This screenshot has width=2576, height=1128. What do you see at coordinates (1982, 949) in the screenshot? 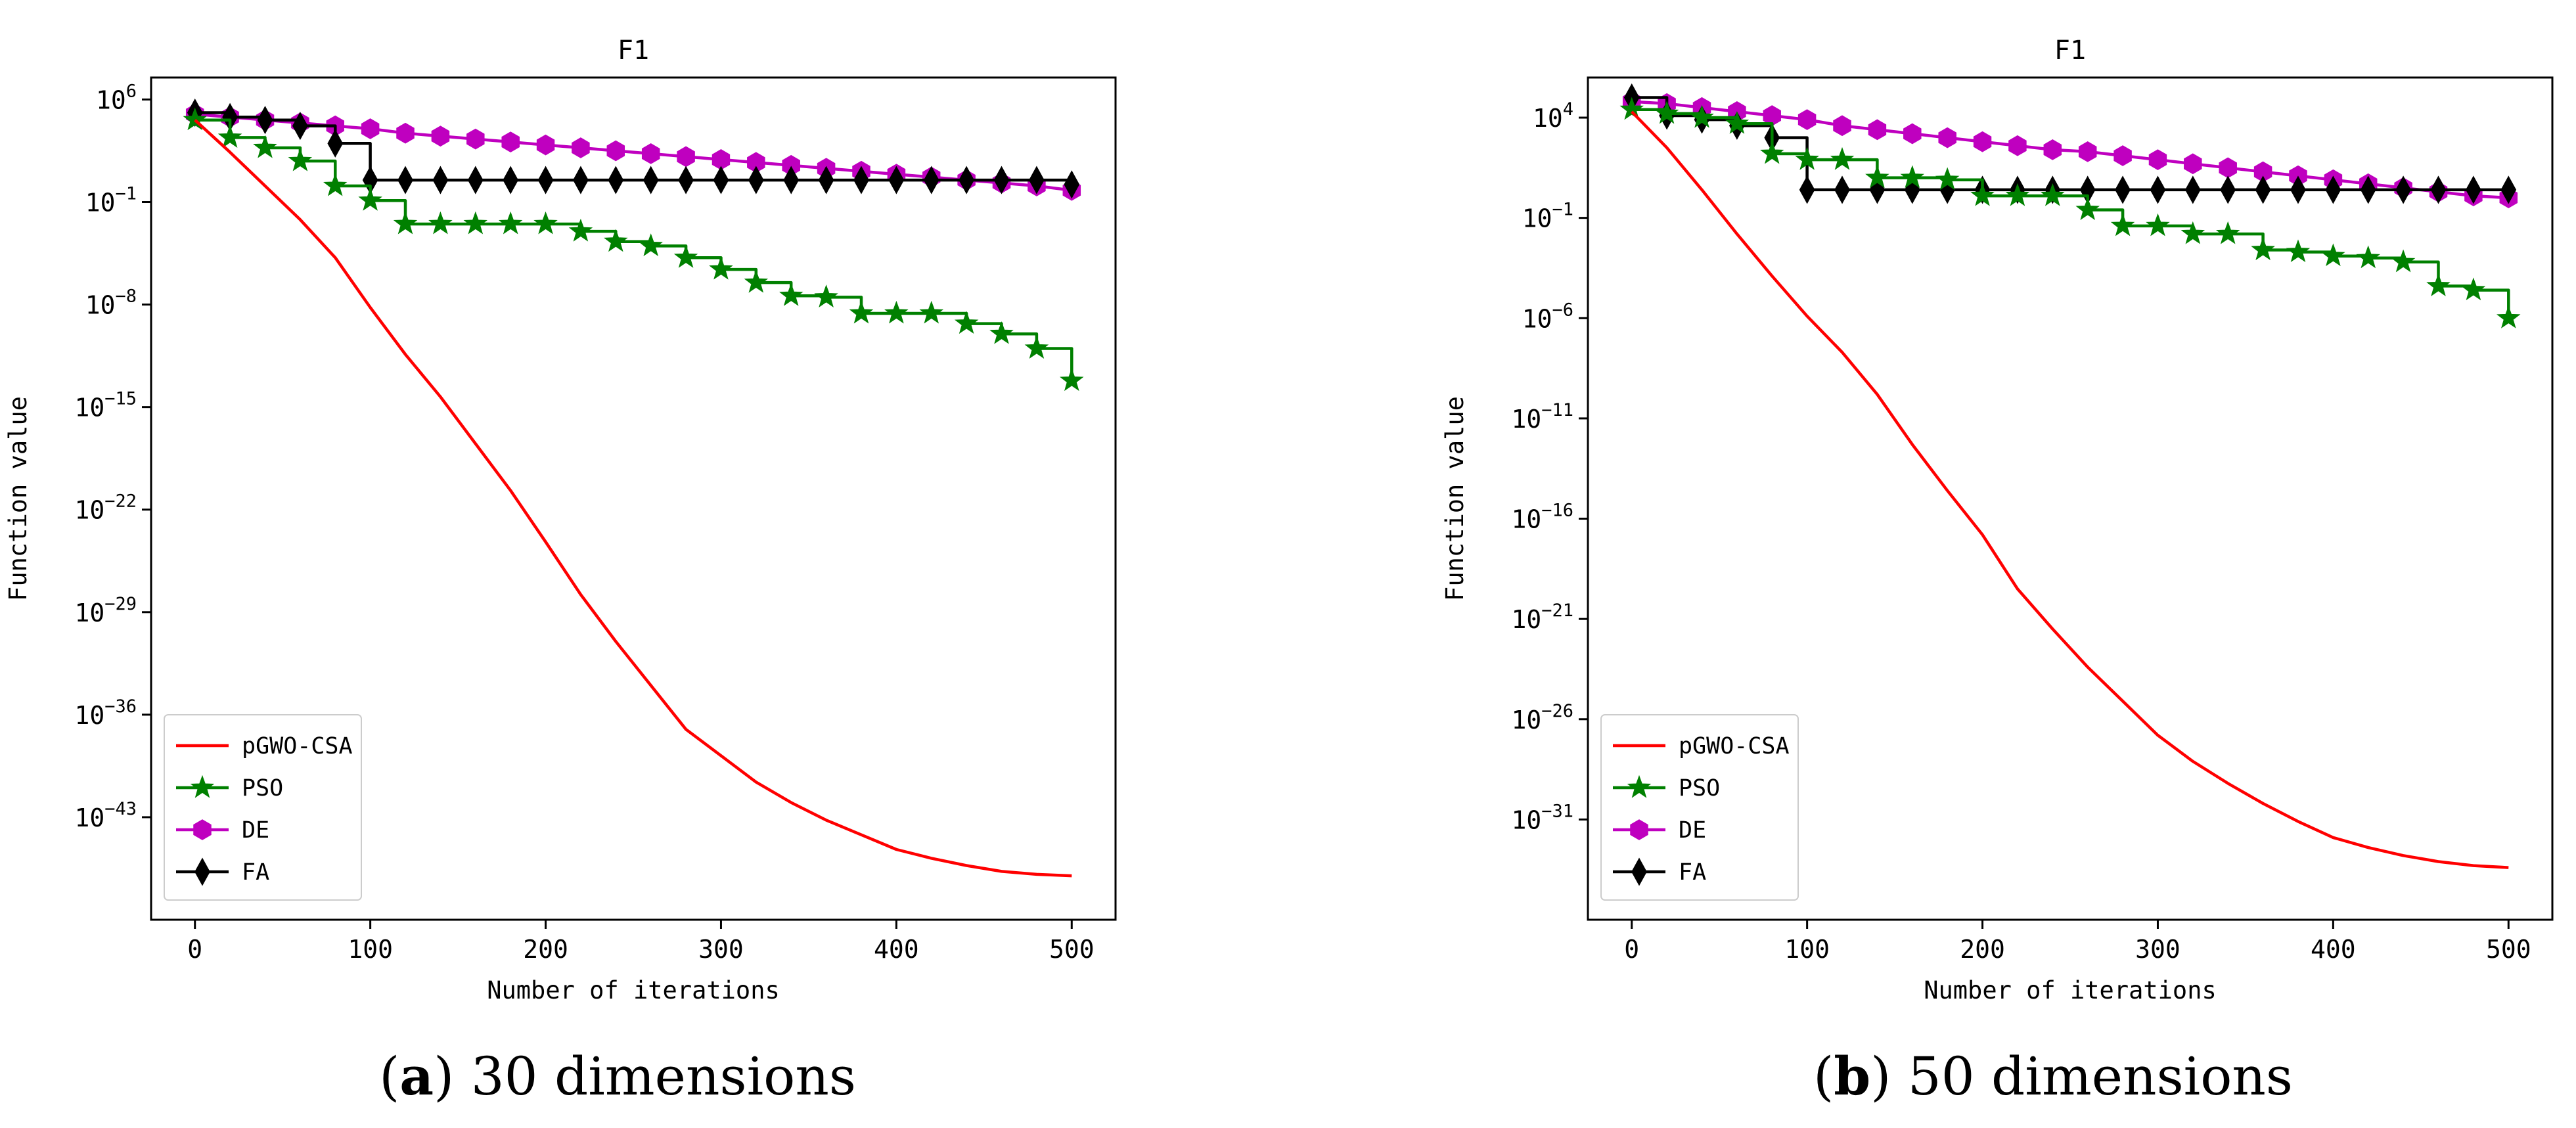
I see `x-tick-label: 200` at bounding box center [1982, 949].